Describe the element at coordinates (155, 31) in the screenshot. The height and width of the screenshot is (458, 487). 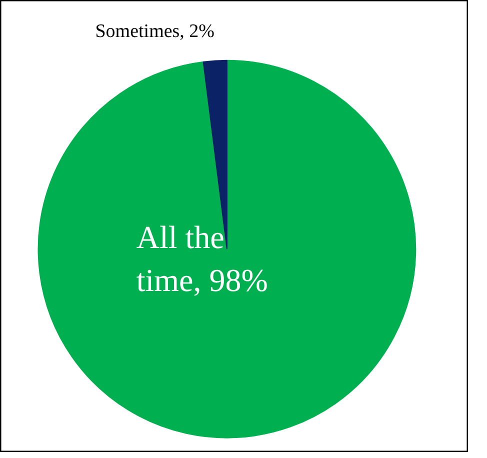
I see `slice-label: Sometimes, 2%` at that location.